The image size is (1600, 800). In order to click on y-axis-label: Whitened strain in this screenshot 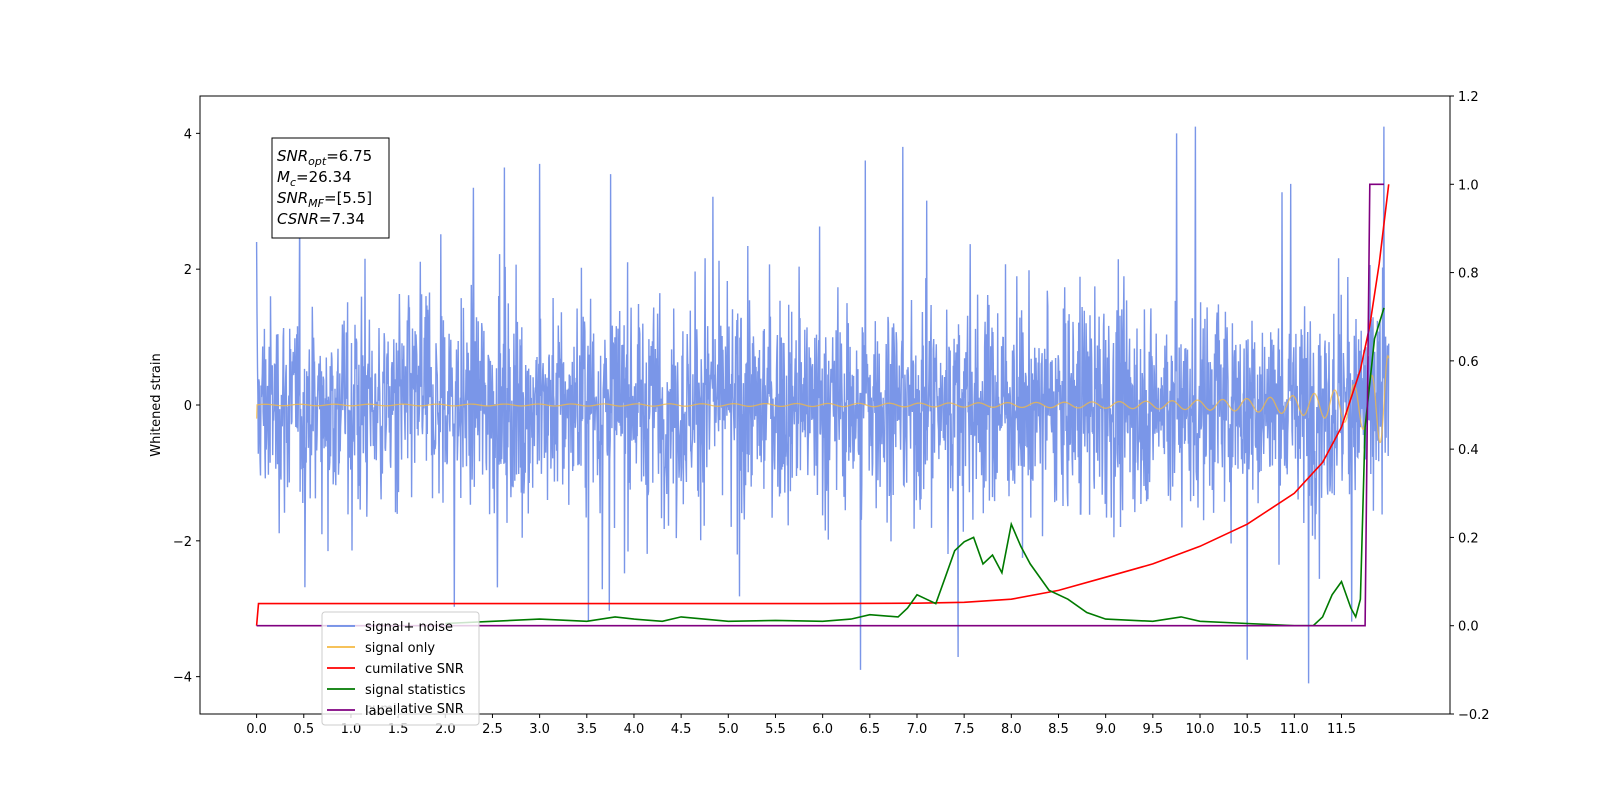, I will do `click(156, 404)`.